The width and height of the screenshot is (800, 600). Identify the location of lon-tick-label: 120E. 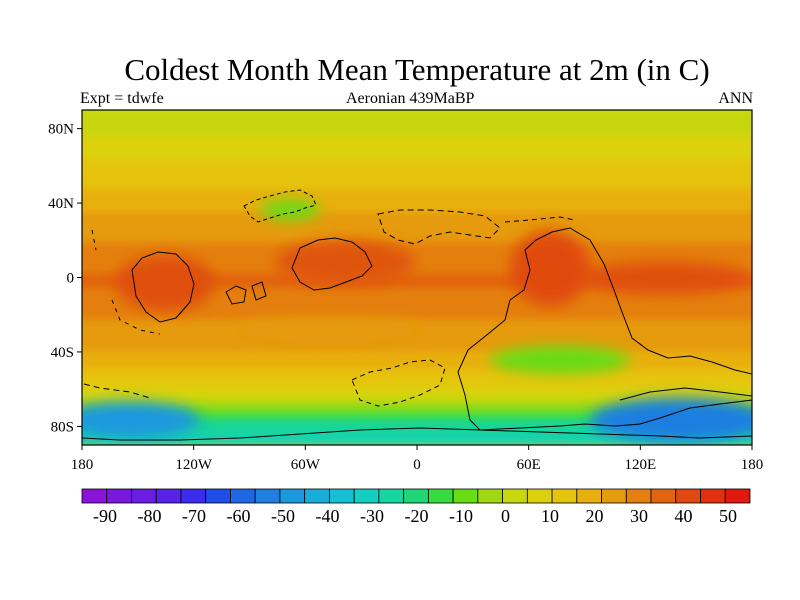
(640, 465).